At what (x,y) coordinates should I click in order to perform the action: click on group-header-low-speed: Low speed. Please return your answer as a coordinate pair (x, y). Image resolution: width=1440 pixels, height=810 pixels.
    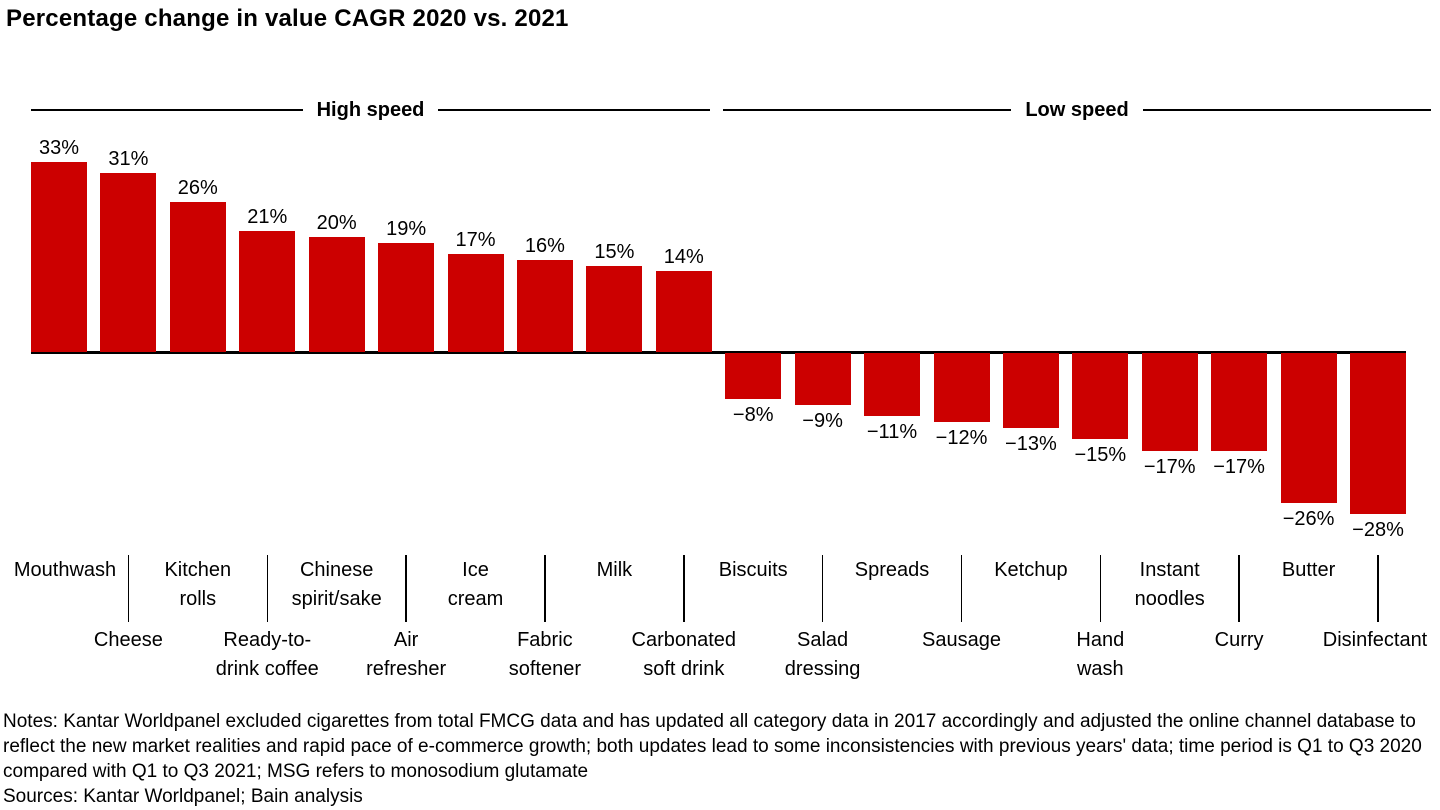
    Looking at the image, I should click on (1077, 110).